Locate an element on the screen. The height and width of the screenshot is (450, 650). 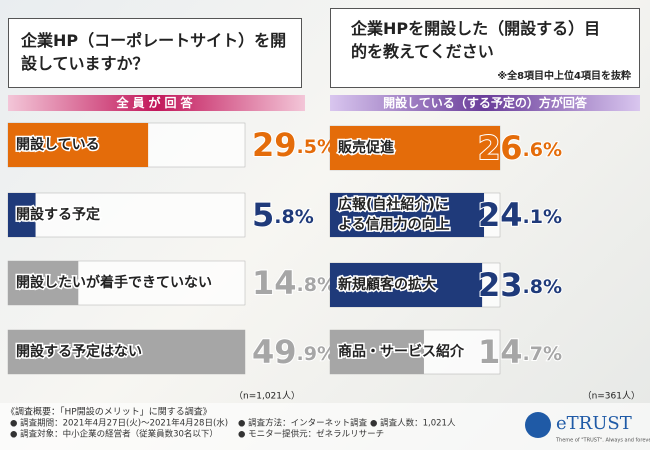
category-label: 開設する予定はない is located at coordinates (79, 351).